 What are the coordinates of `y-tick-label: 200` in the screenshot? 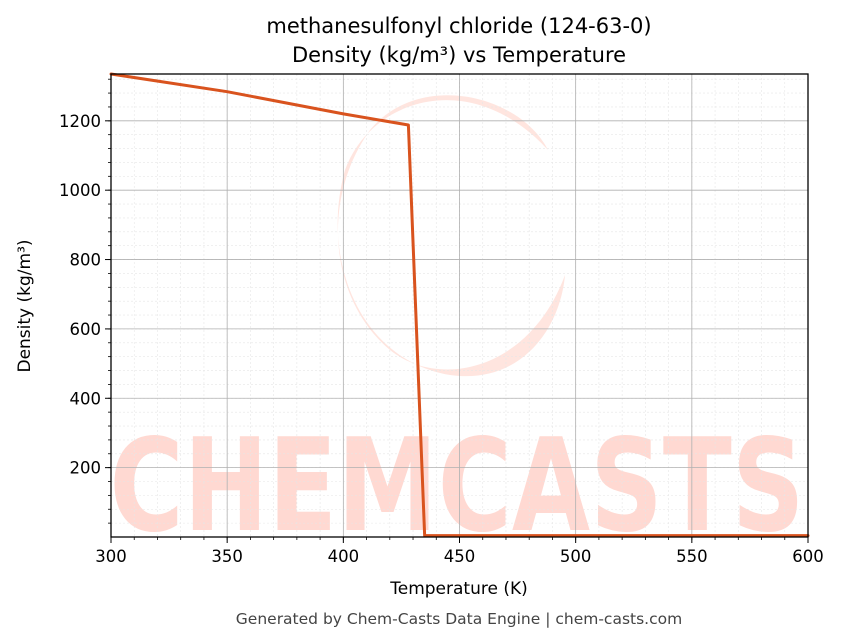 It's located at (86, 468).